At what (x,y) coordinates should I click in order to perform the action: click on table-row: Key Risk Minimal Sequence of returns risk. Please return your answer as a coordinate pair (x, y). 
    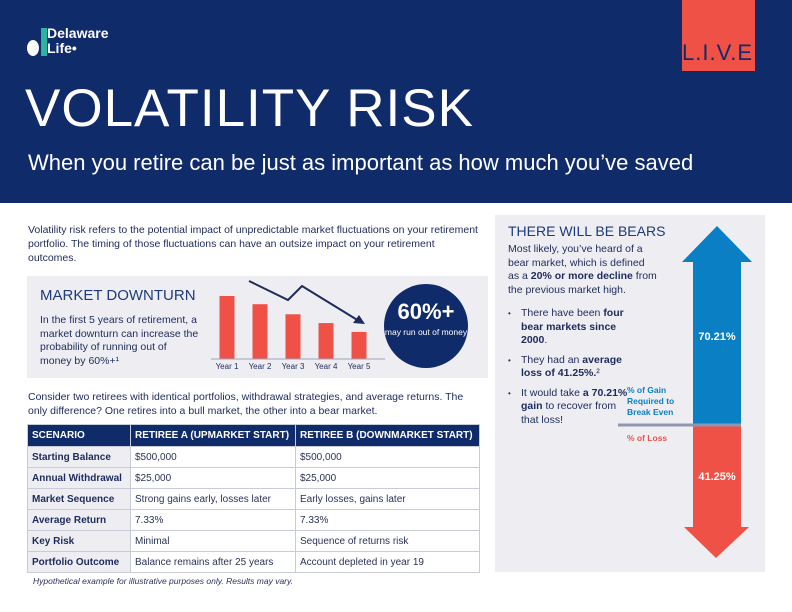
    Looking at the image, I should click on (253, 541).